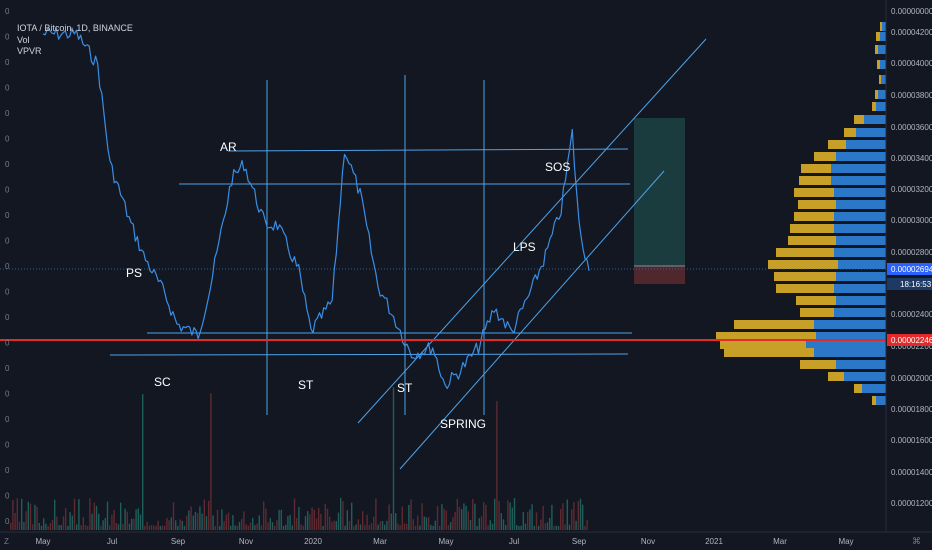 The image size is (932, 550). Describe the element at coordinates (911, 127) in the screenshot. I see `price-tick: 0.00003600` at that location.